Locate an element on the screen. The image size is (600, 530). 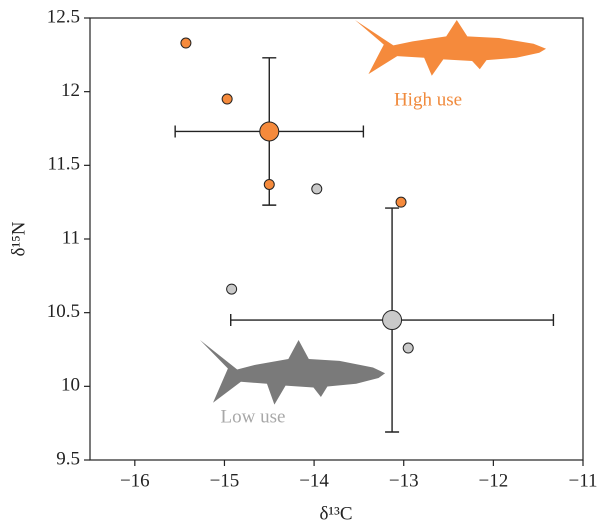
y-tick-label: 12.5 is located at coordinates (63, 16).